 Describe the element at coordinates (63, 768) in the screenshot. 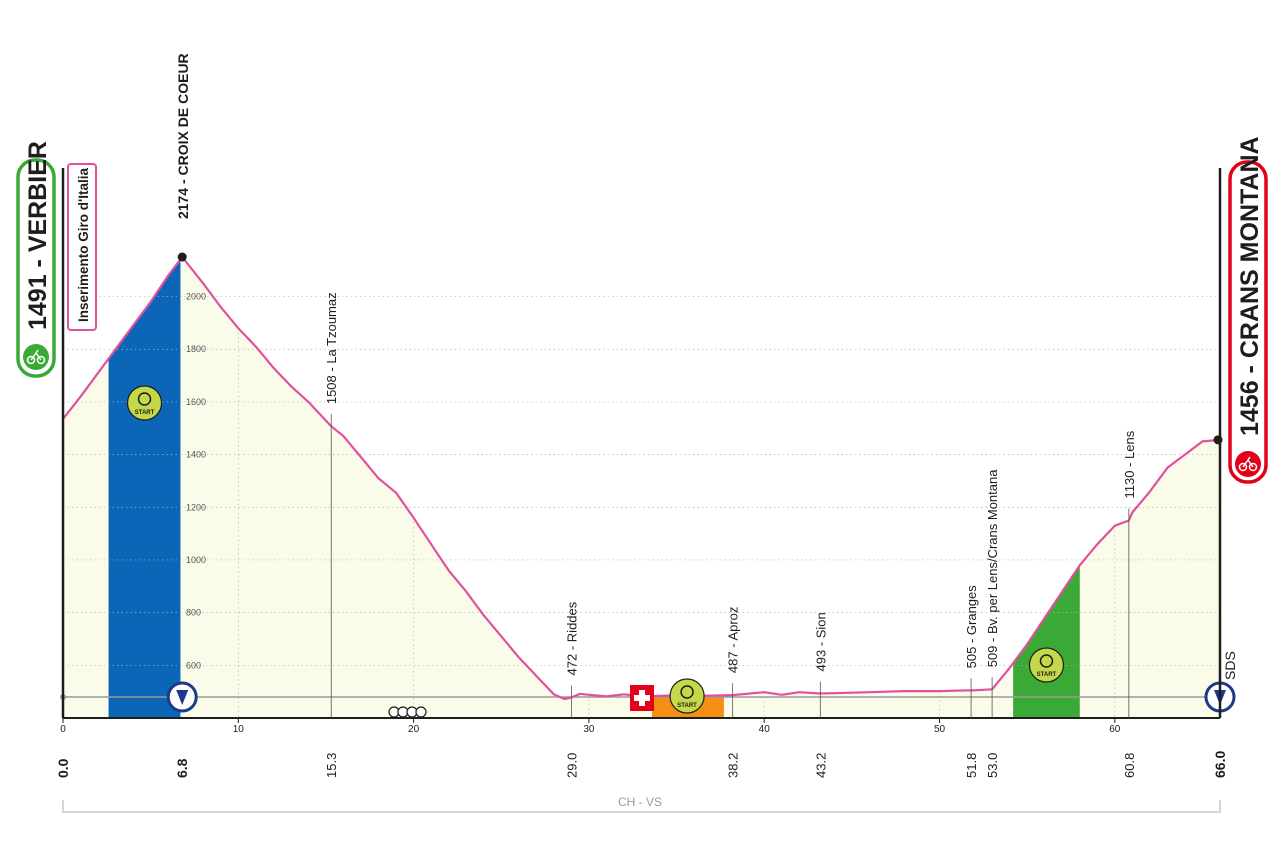

I see `km-marker-label: 0.0` at that location.